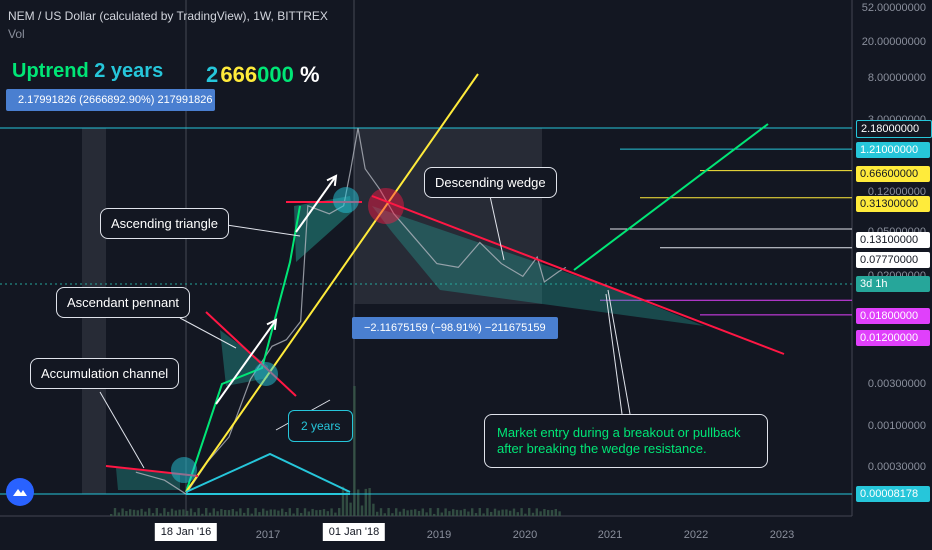  I want to click on uptrend-heading: Uptrend 2 years, so click(87, 71).